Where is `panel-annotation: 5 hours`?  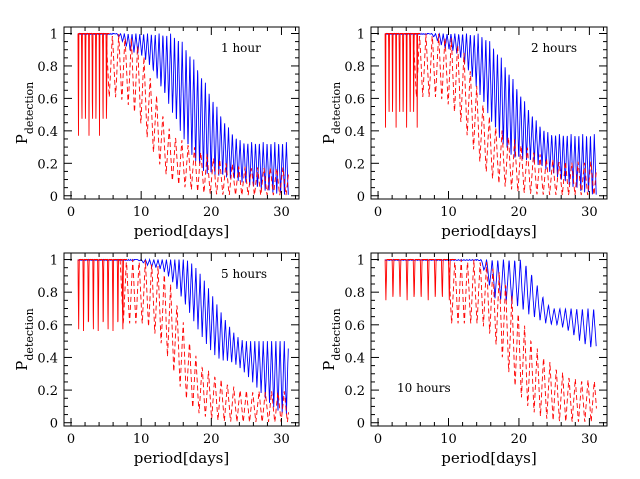 panel-annotation: 5 hours is located at coordinates (244, 274).